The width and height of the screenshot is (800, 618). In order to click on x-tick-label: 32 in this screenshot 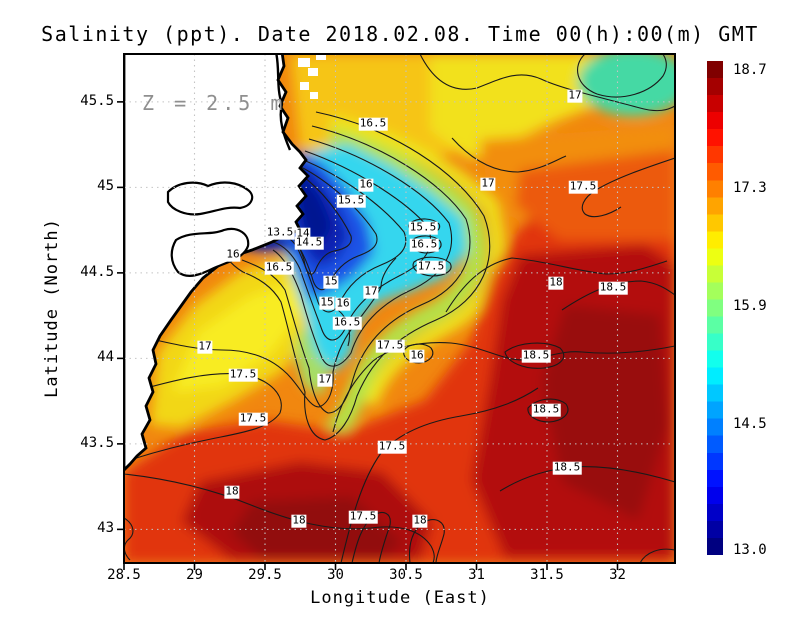, I will do `click(617, 575)`.